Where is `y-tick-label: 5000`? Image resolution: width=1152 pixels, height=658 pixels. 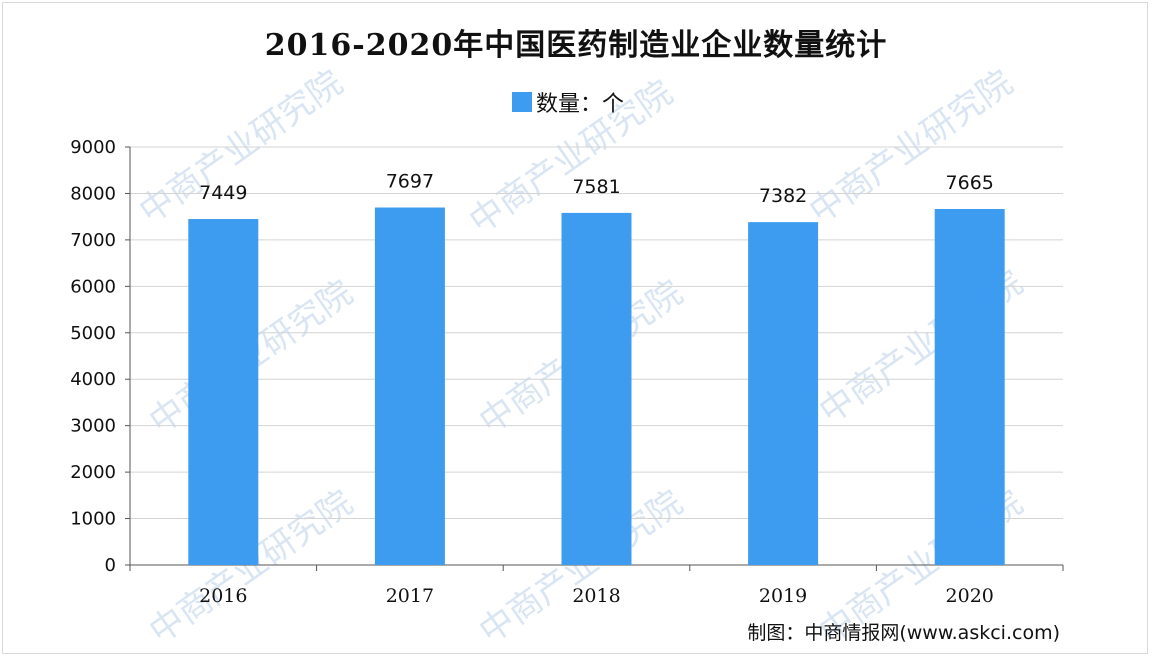
y-tick-label: 5000 is located at coordinates (93, 333).